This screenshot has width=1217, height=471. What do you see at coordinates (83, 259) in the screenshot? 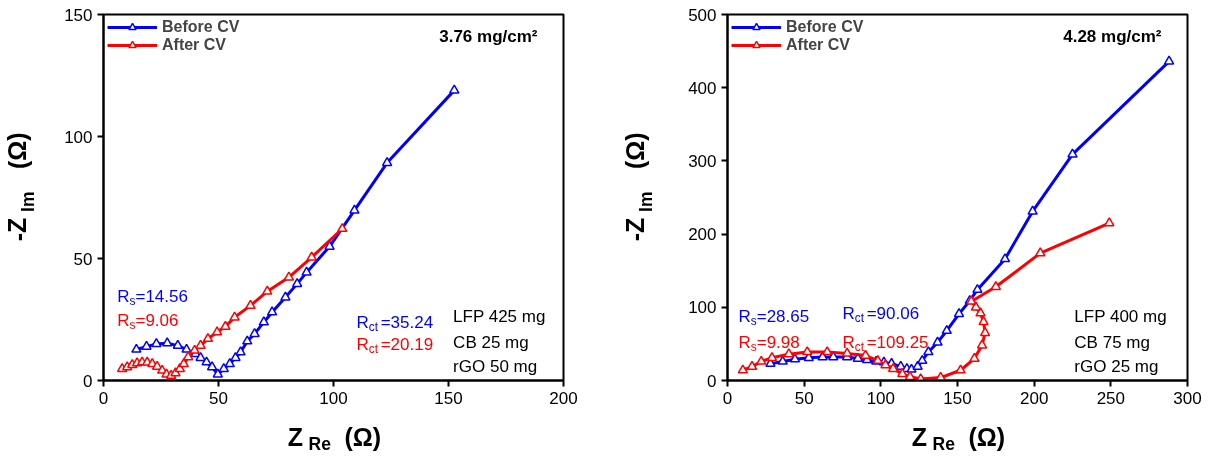
I see `y-tick-label: 50` at bounding box center [83, 259].